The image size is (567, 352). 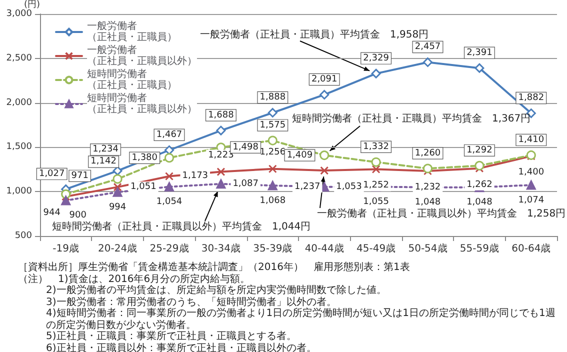 I want to click on data-label: 1,888, so click(x=273, y=97).